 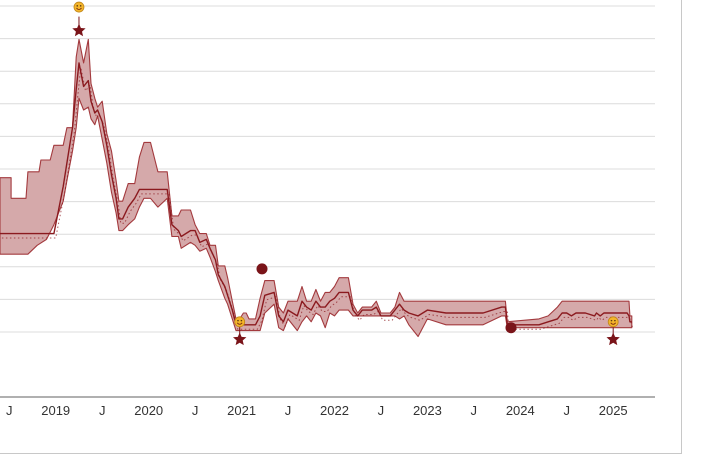 I want to click on x-axis: J 2019 J 2020 J 2021 J 2022 J 2023 J 2024 J 2025, so click(x=327, y=407).